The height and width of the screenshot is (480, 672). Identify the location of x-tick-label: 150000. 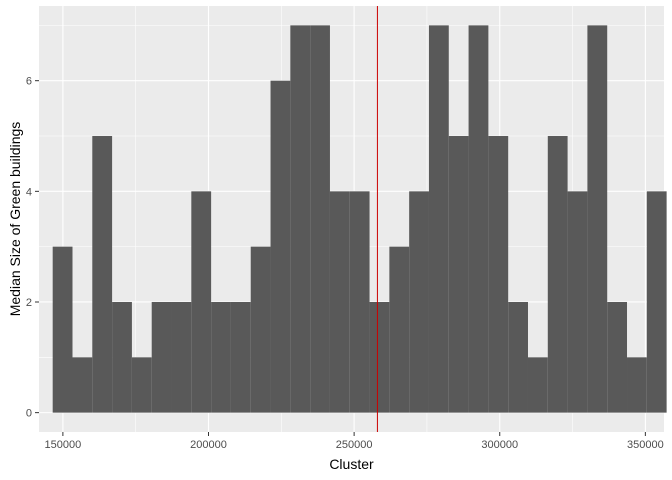
(63, 445).